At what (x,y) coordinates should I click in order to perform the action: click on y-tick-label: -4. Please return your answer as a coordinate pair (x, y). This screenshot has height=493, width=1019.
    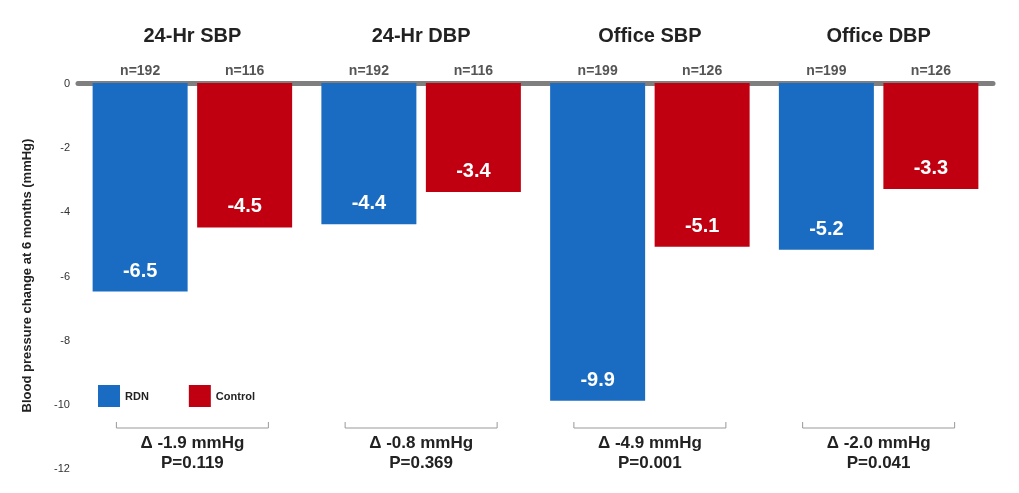
    Looking at the image, I should click on (65, 211).